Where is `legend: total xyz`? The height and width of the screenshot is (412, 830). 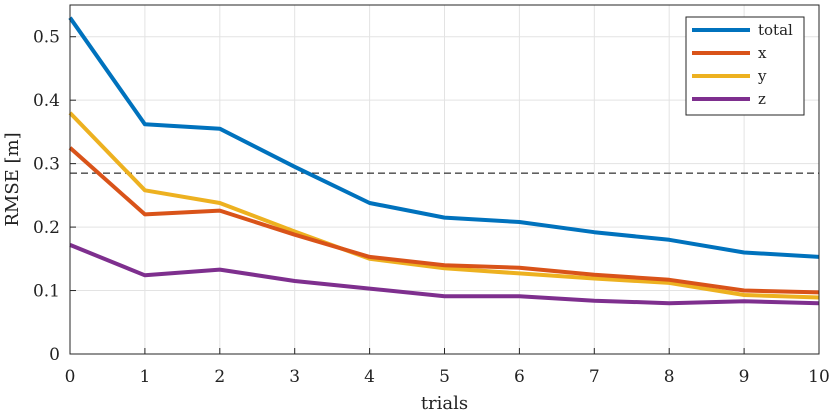
legend: total xyz is located at coordinates (745, 66).